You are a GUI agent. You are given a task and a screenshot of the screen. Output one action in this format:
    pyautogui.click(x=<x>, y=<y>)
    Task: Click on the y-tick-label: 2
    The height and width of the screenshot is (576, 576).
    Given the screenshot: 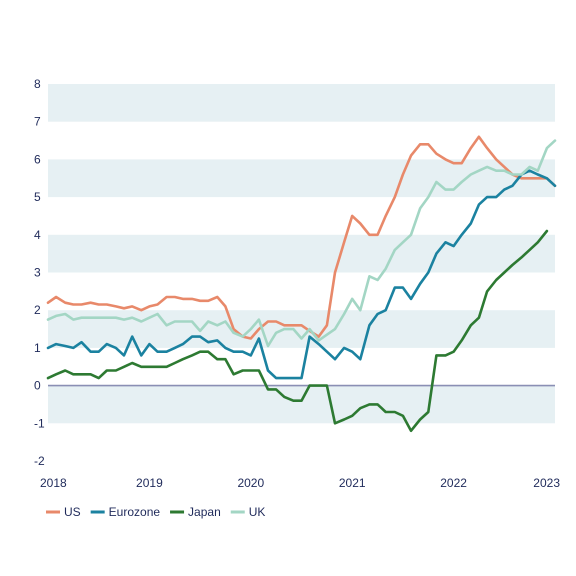 What is the action you would take?
    pyautogui.click(x=37, y=310)
    